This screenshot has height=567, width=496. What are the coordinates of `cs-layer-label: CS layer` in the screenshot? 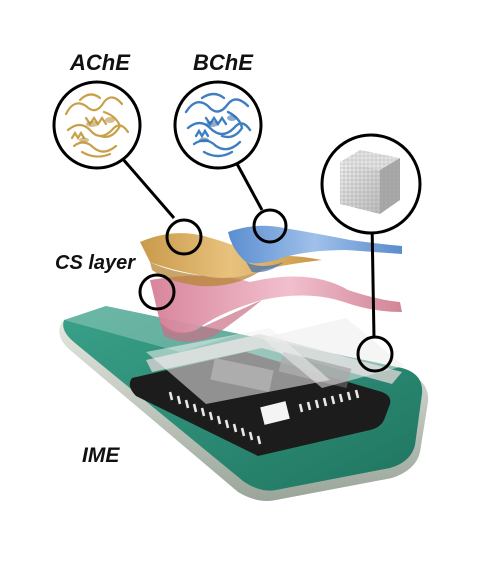 It's located at (95, 263).